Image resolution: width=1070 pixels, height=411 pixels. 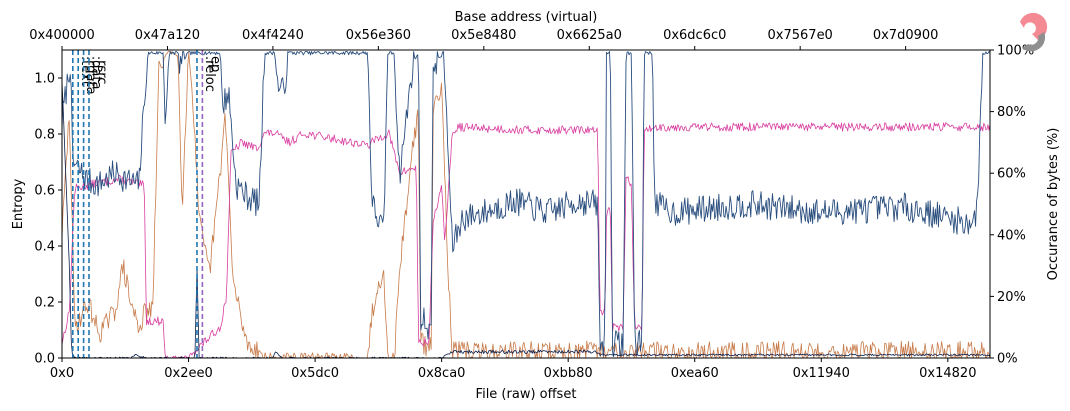 I want to click on top-tick-label: 0x56e360, so click(x=378, y=35).